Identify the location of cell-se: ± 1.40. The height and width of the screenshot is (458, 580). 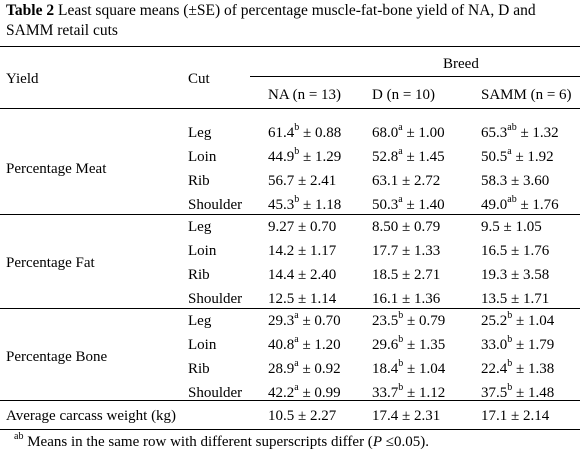
(423, 205).